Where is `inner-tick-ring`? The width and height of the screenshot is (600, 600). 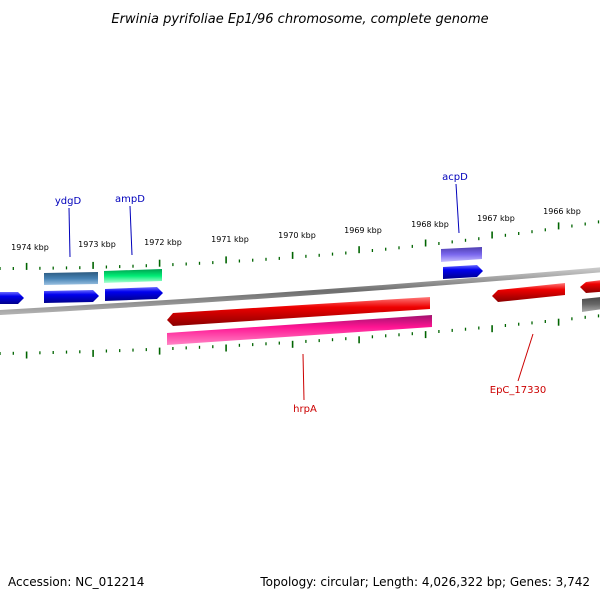
inner-tick-ring is located at coordinates (300, 336).